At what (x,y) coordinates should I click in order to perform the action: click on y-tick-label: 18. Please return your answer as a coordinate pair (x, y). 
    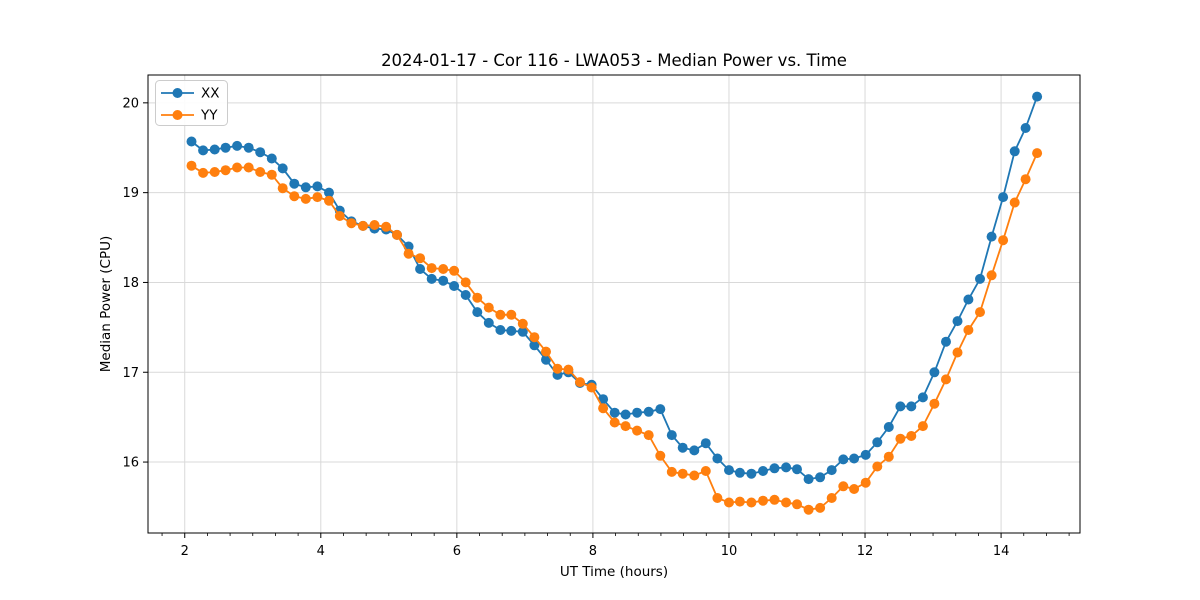
    Looking at the image, I should click on (130, 283).